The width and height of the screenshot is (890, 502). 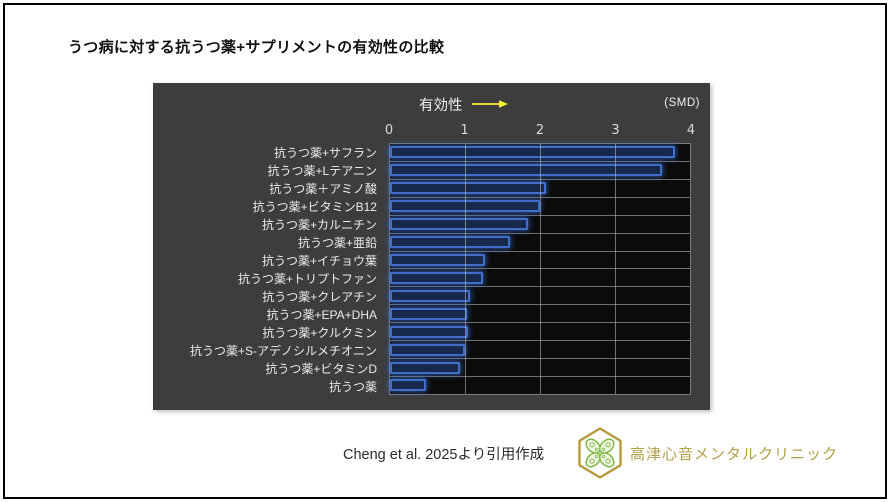 What do you see at coordinates (325, 152) in the screenshot?
I see `category-label: 抗うつ薬+サフラン` at bounding box center [325, 152].